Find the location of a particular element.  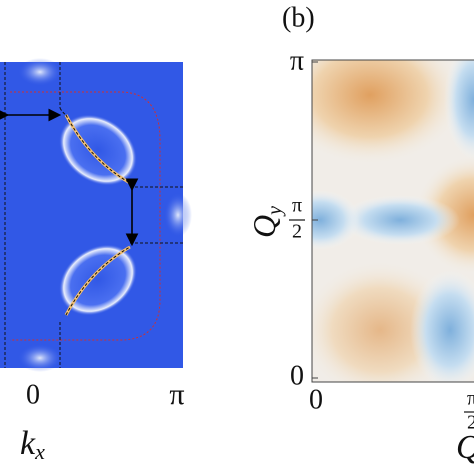

panel-label: (b) is located at coordinates (298, 17).